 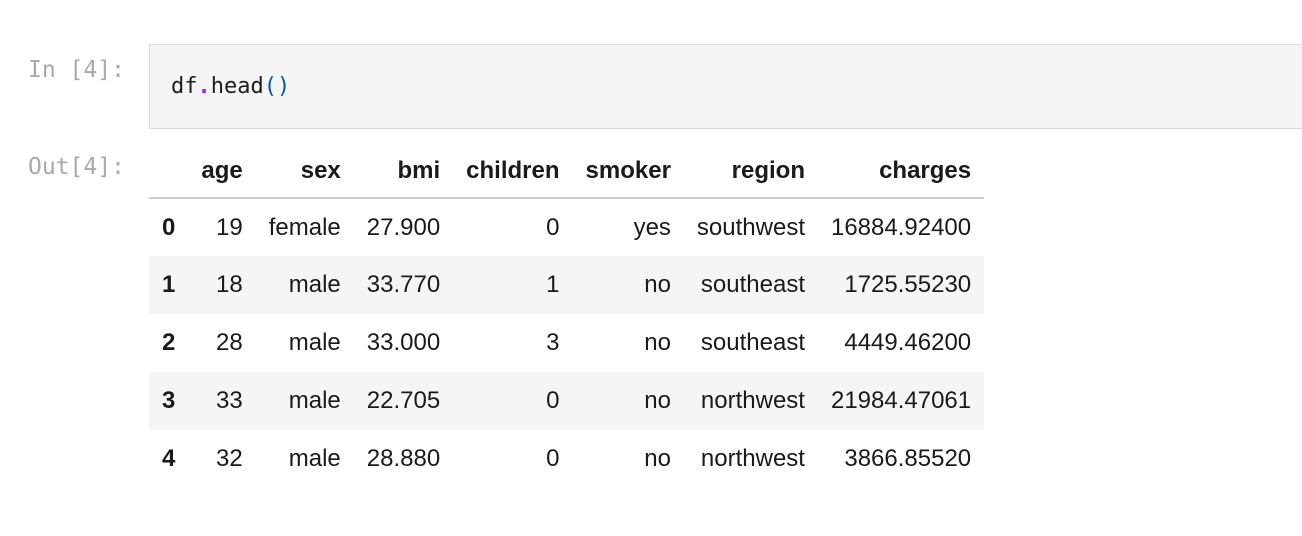 What do you see at coordinates (229, 400) in the screenshot?
I see `cell-age: 33` at bounding box center [229, 400].